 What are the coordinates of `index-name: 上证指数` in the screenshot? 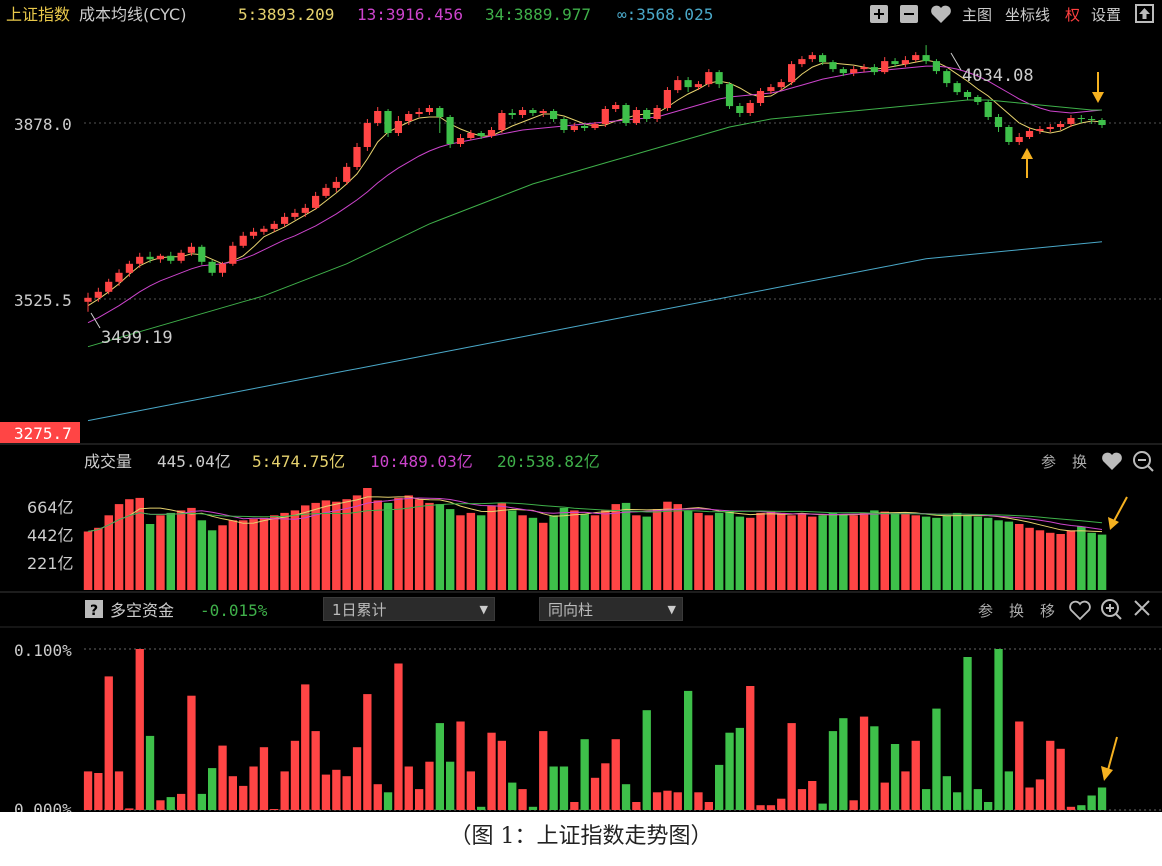 It's located at (38, 14).